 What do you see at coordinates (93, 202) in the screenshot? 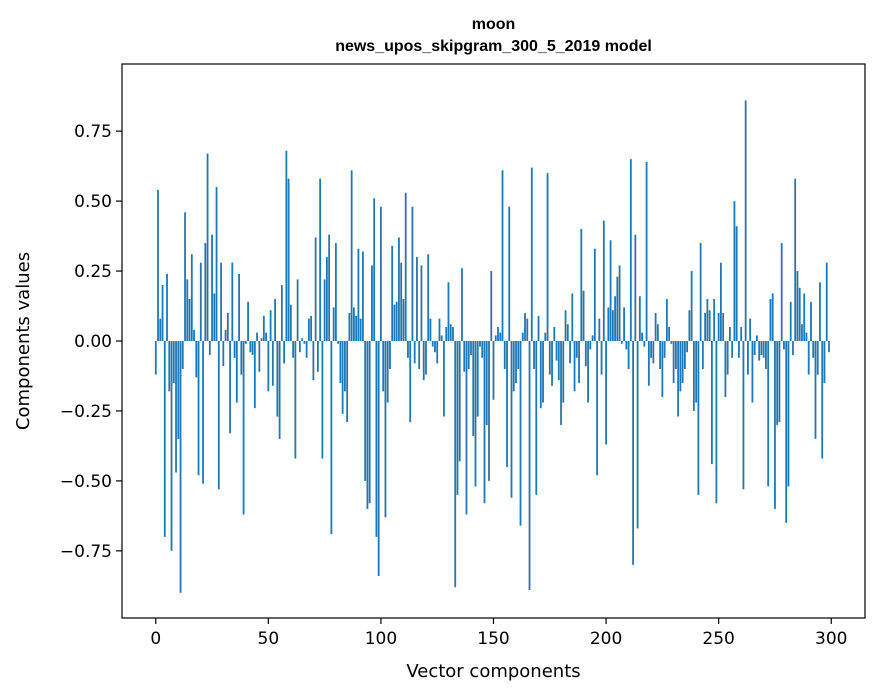
I see `y-tick-label: 0.50` at bounding box center [93, 202].